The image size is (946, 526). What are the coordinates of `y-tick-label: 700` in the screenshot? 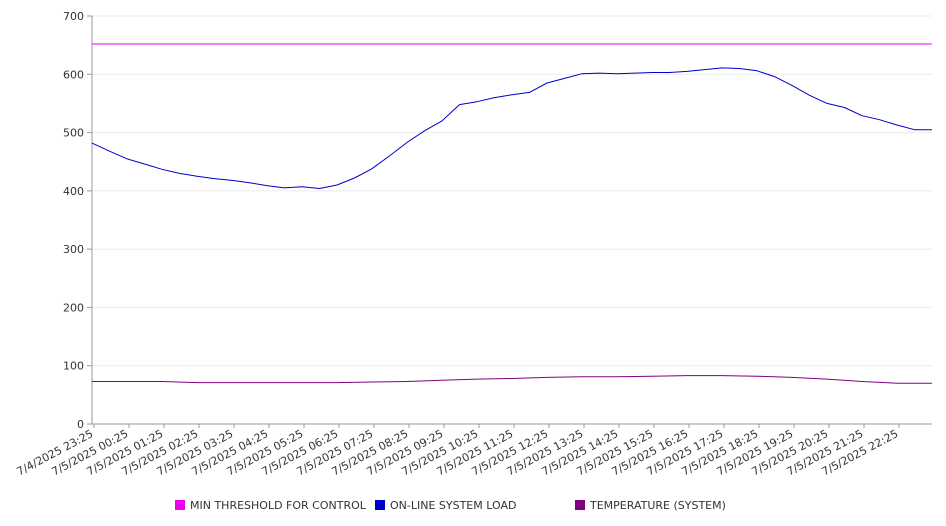 It's located at (73, 16).